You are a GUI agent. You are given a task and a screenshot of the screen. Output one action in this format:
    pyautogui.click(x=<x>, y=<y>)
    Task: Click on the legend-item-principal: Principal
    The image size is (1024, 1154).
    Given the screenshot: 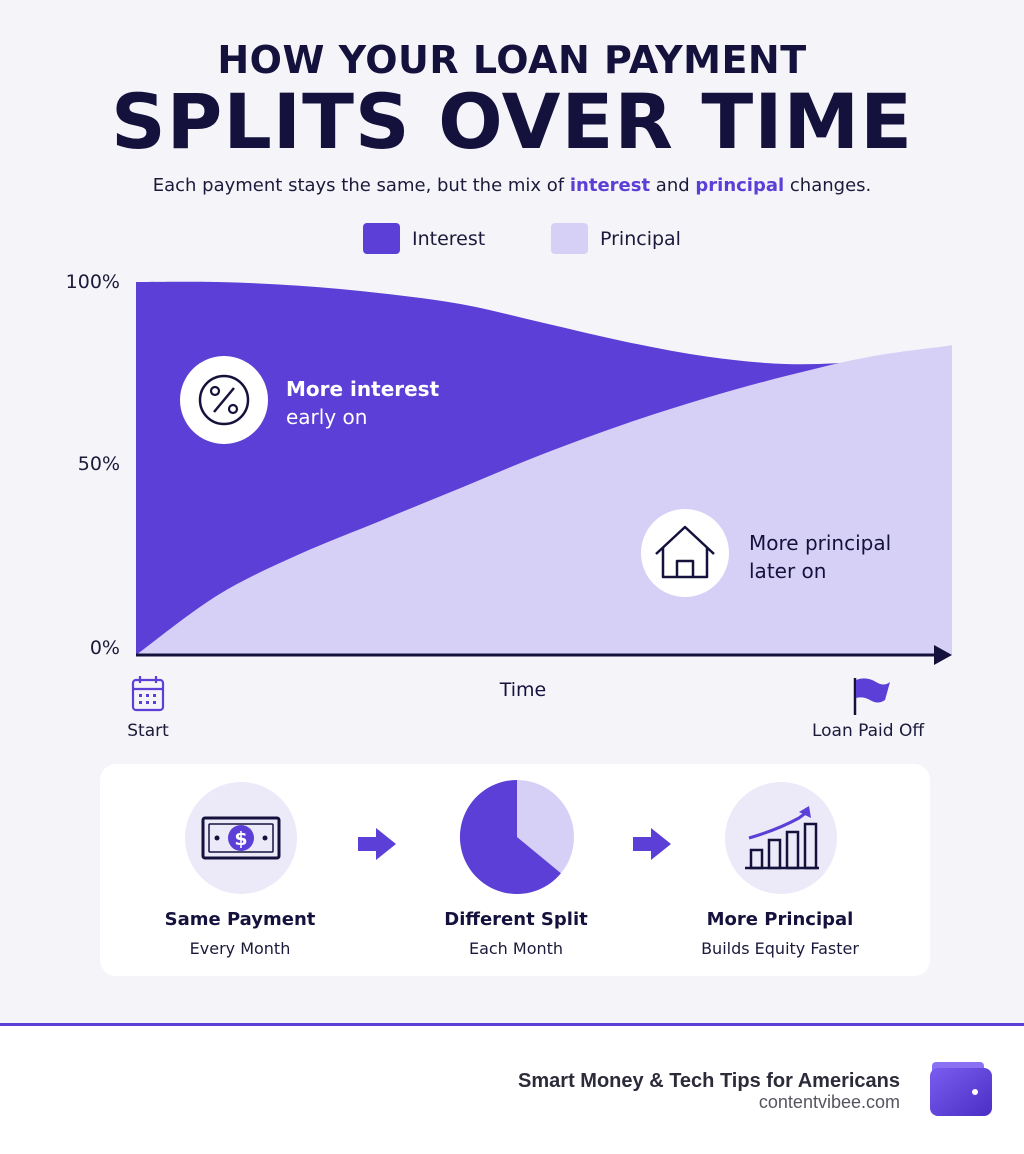 What is the action you would take?
    pyautogui.click(x=616, y=238)
    